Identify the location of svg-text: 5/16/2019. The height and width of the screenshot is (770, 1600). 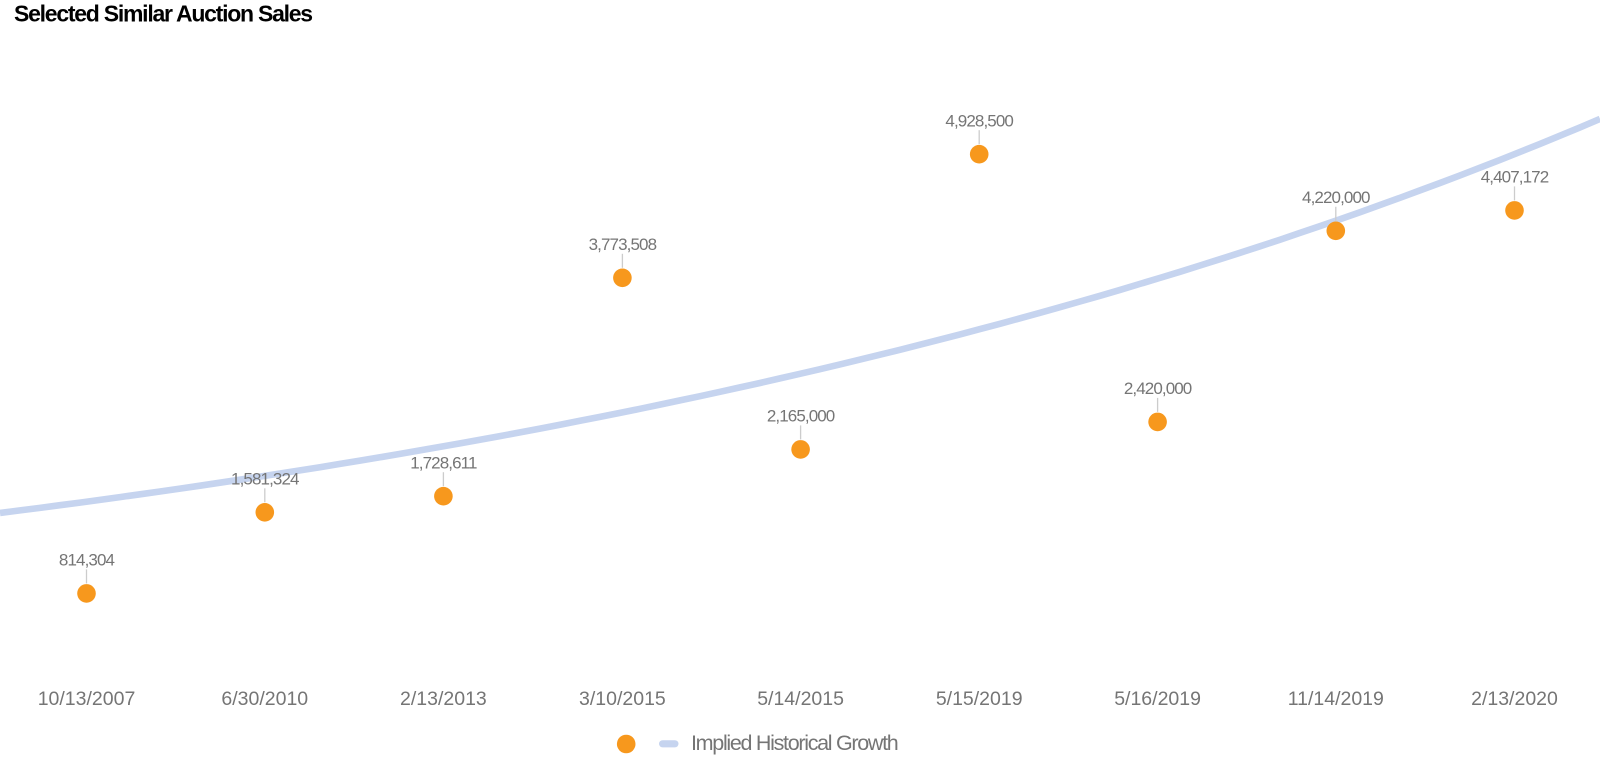
(1157, 699).